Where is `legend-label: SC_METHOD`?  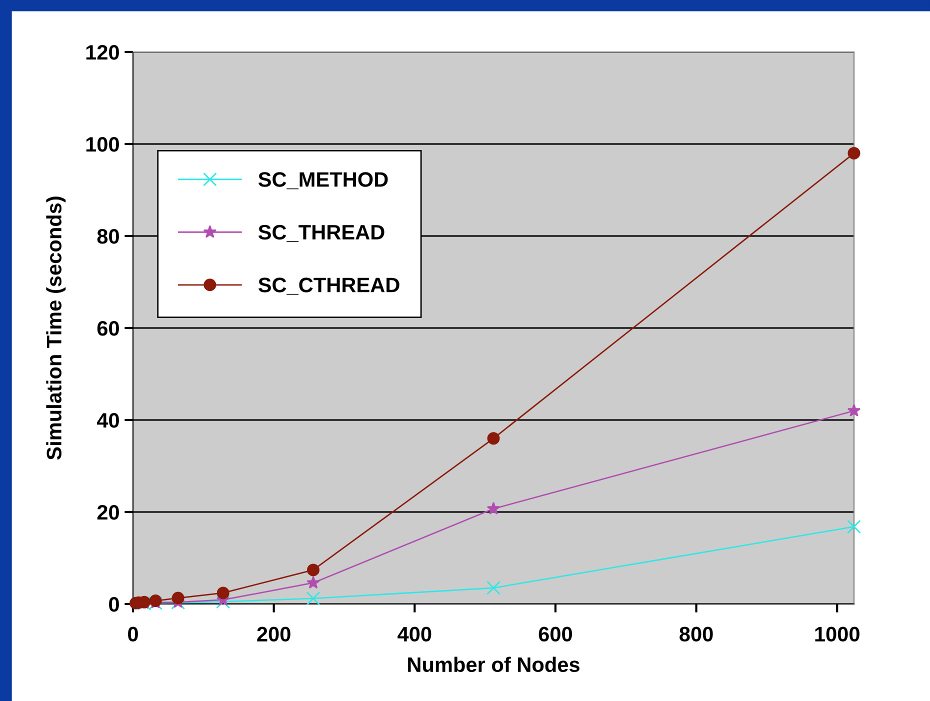
legend-label: SC_METHOD is located at coordinates (323, 181).